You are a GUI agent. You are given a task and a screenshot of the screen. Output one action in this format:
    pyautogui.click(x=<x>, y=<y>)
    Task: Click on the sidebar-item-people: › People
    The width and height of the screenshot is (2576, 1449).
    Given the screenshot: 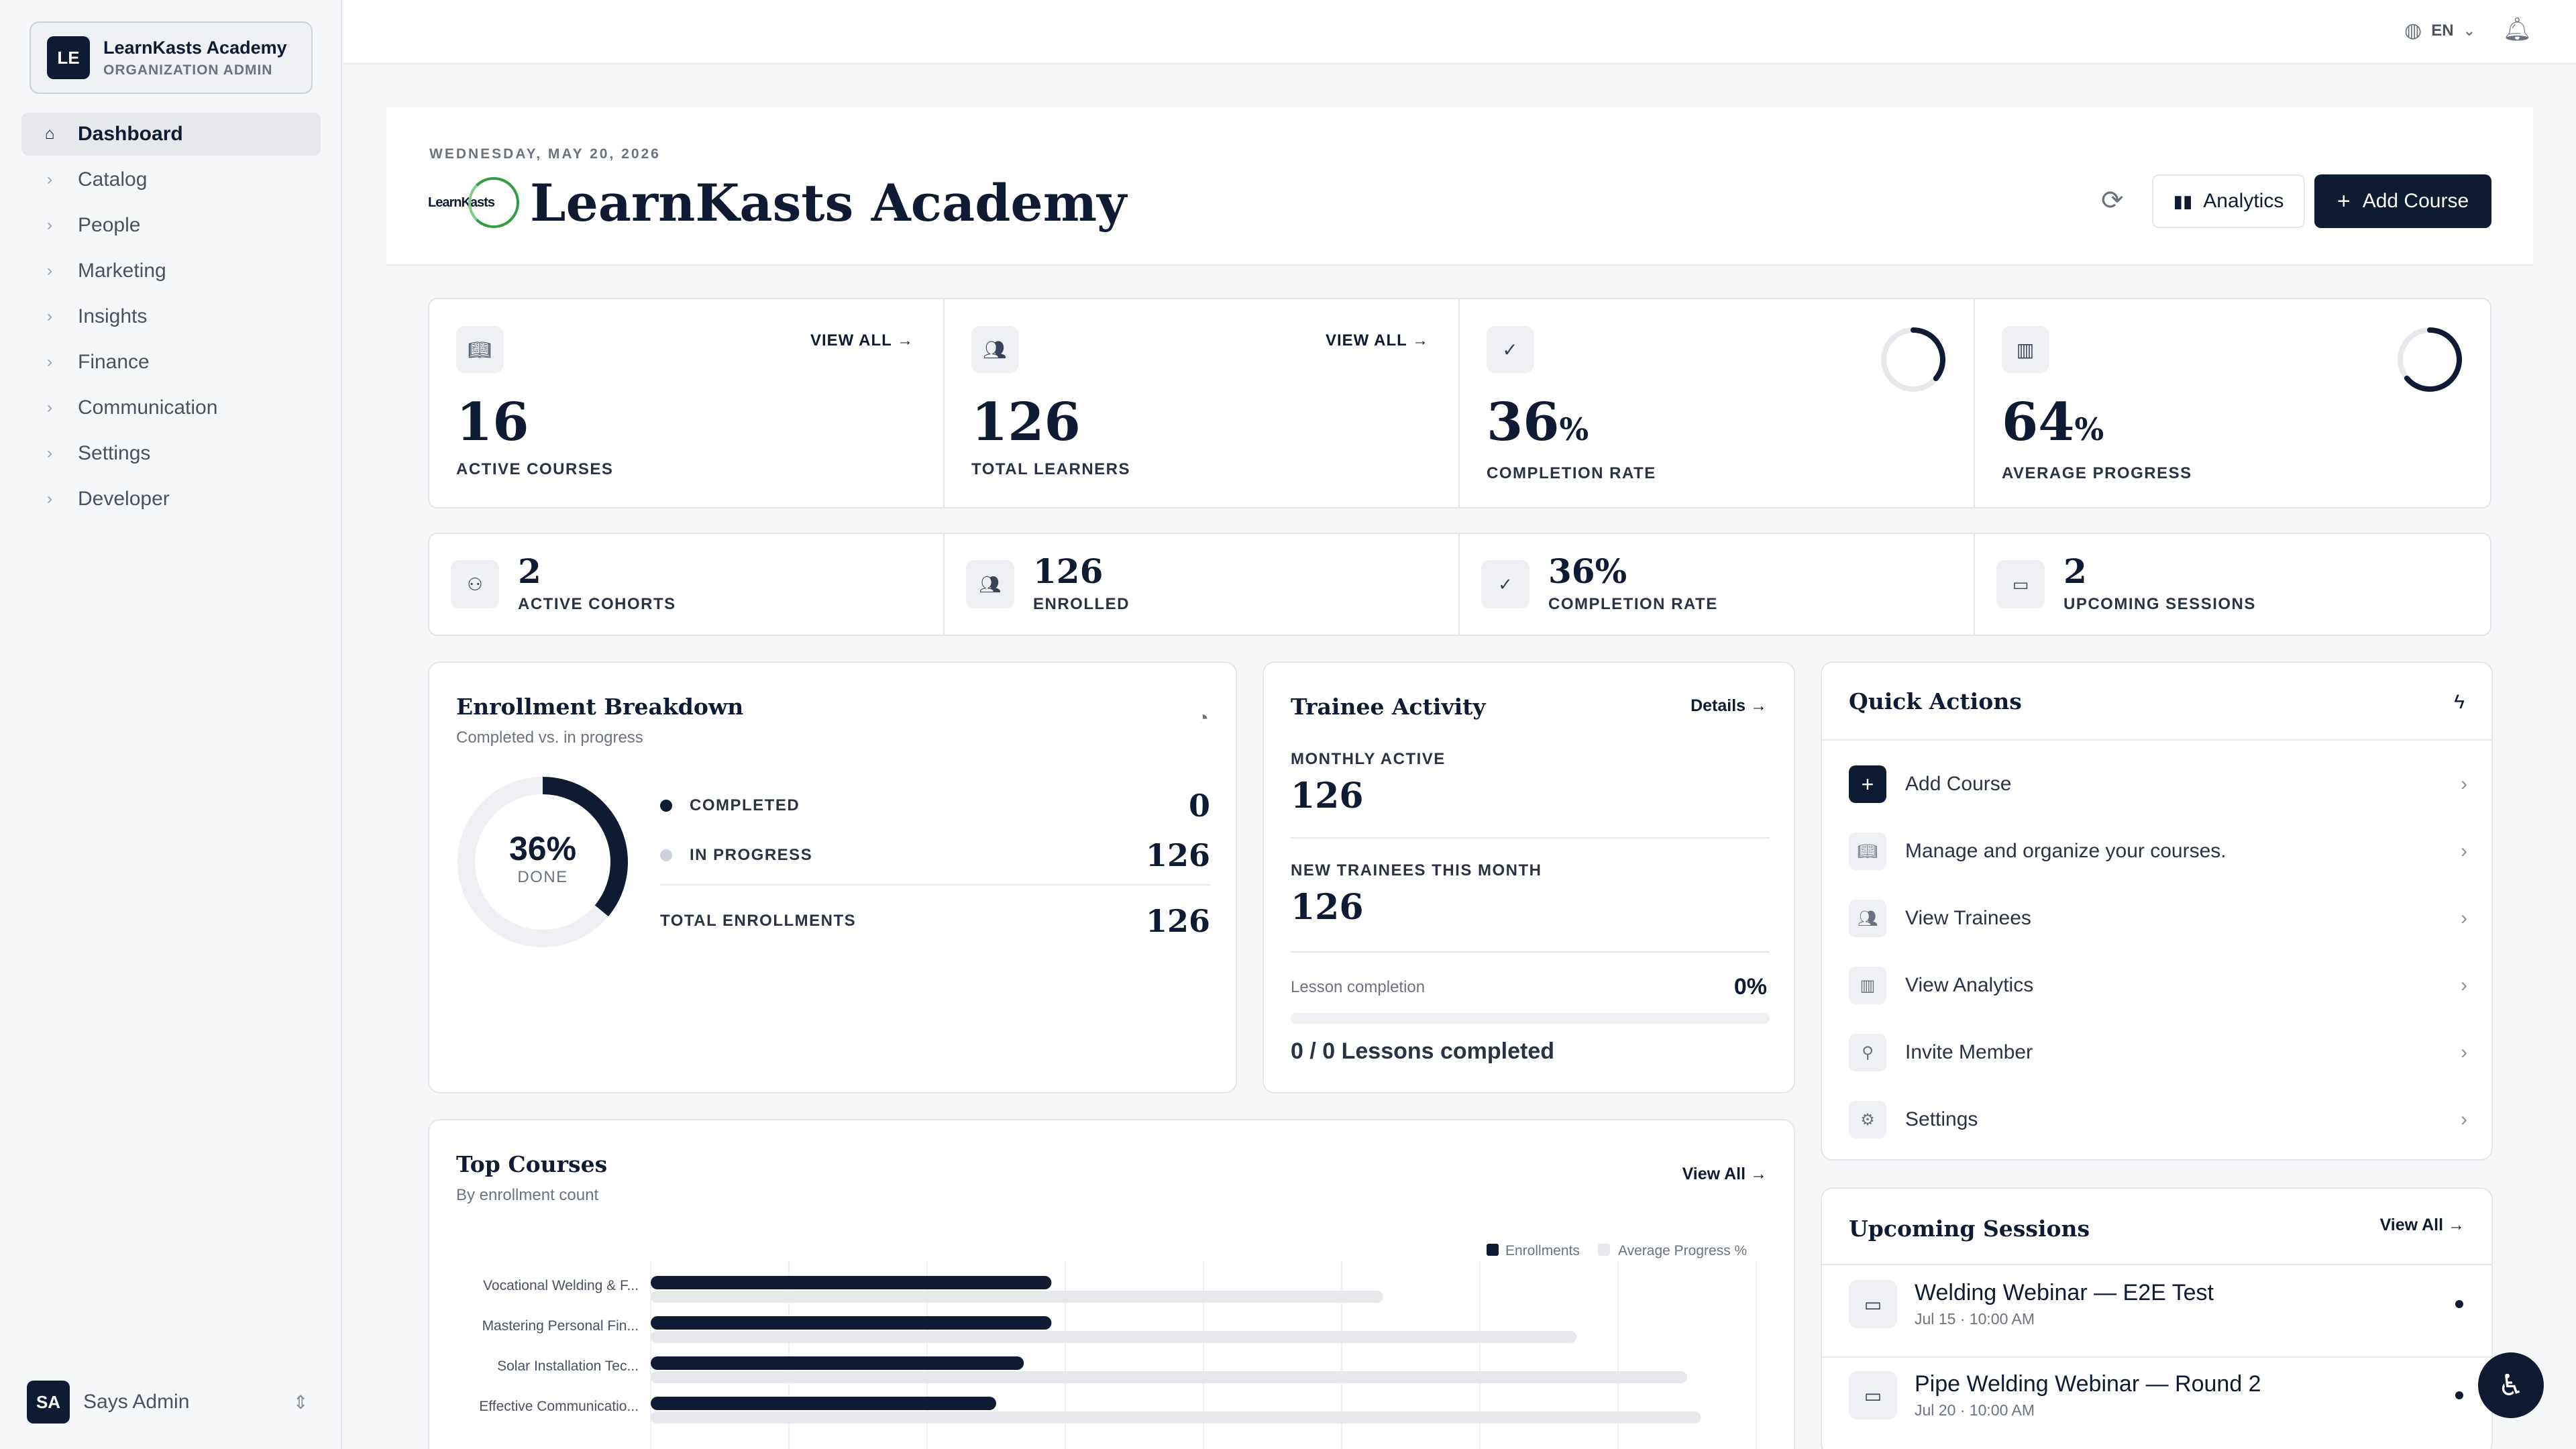 What is the action you would take?
    pyautogui.click(x=171, y=225)
    